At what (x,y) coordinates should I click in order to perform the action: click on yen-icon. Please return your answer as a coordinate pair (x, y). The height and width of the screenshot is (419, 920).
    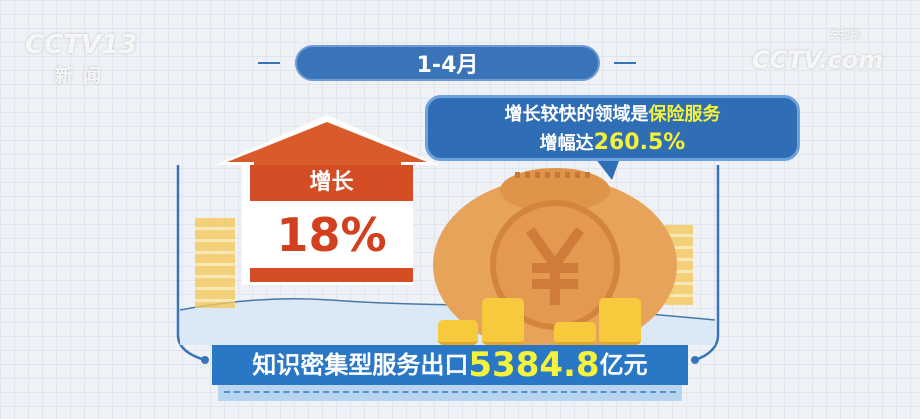
    Looking at the image, I should click on (555, 266).